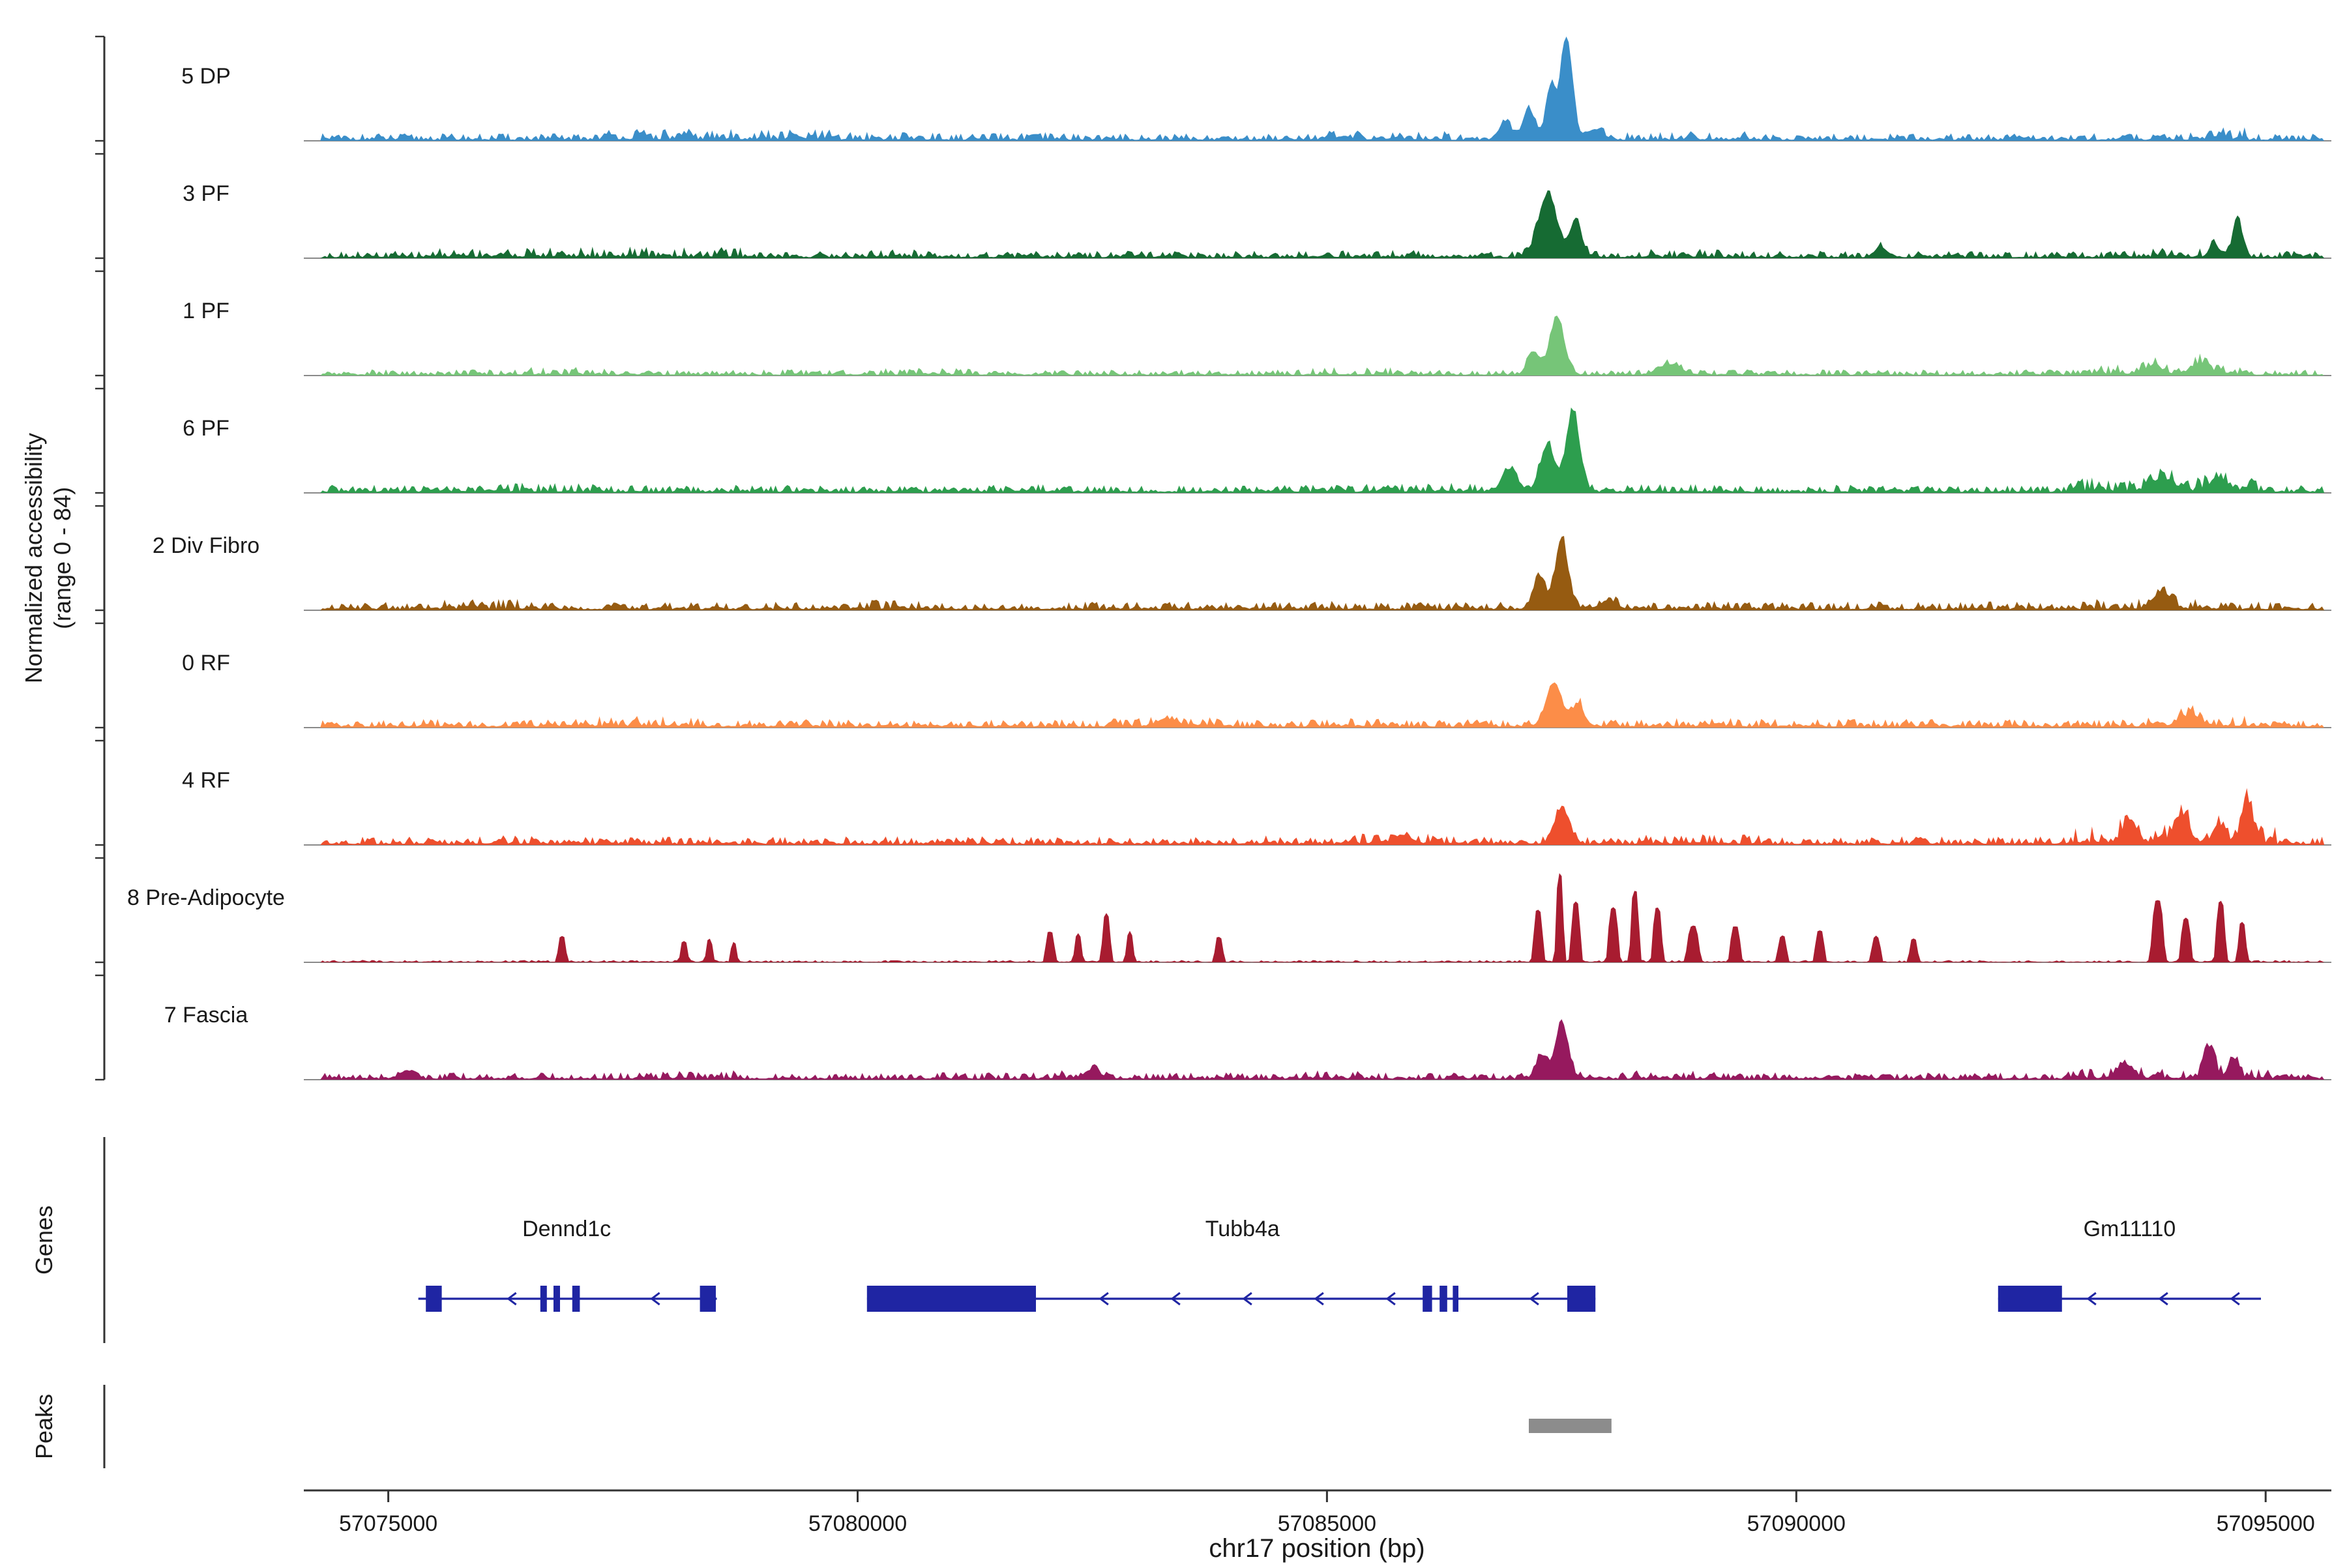 The image size is (2347, 1568). What do you see at coordinates (1317, 816) in the screenshot?
I see `track-signal-4-rf` at bounding box center [1317, 816].